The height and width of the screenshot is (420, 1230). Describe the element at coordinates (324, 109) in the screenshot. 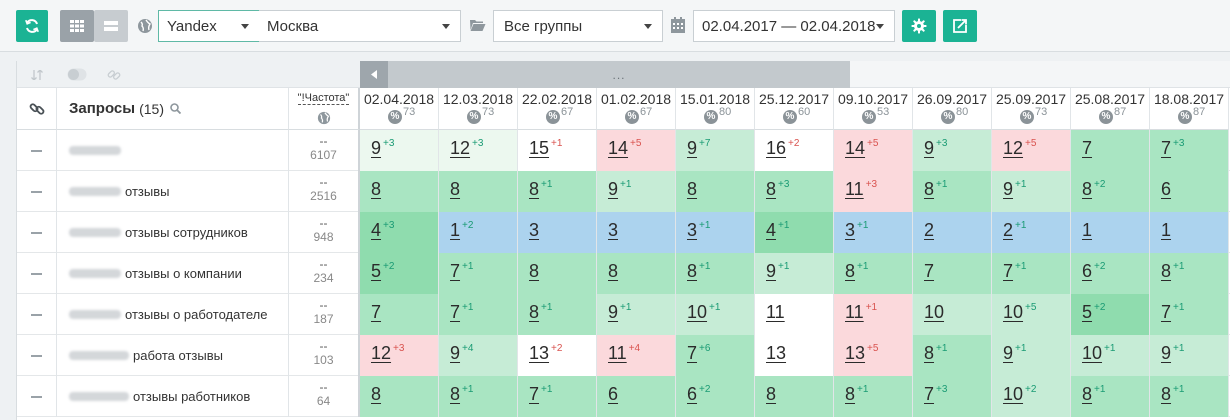

I see `frequency-header: "!Частота"` at that location.